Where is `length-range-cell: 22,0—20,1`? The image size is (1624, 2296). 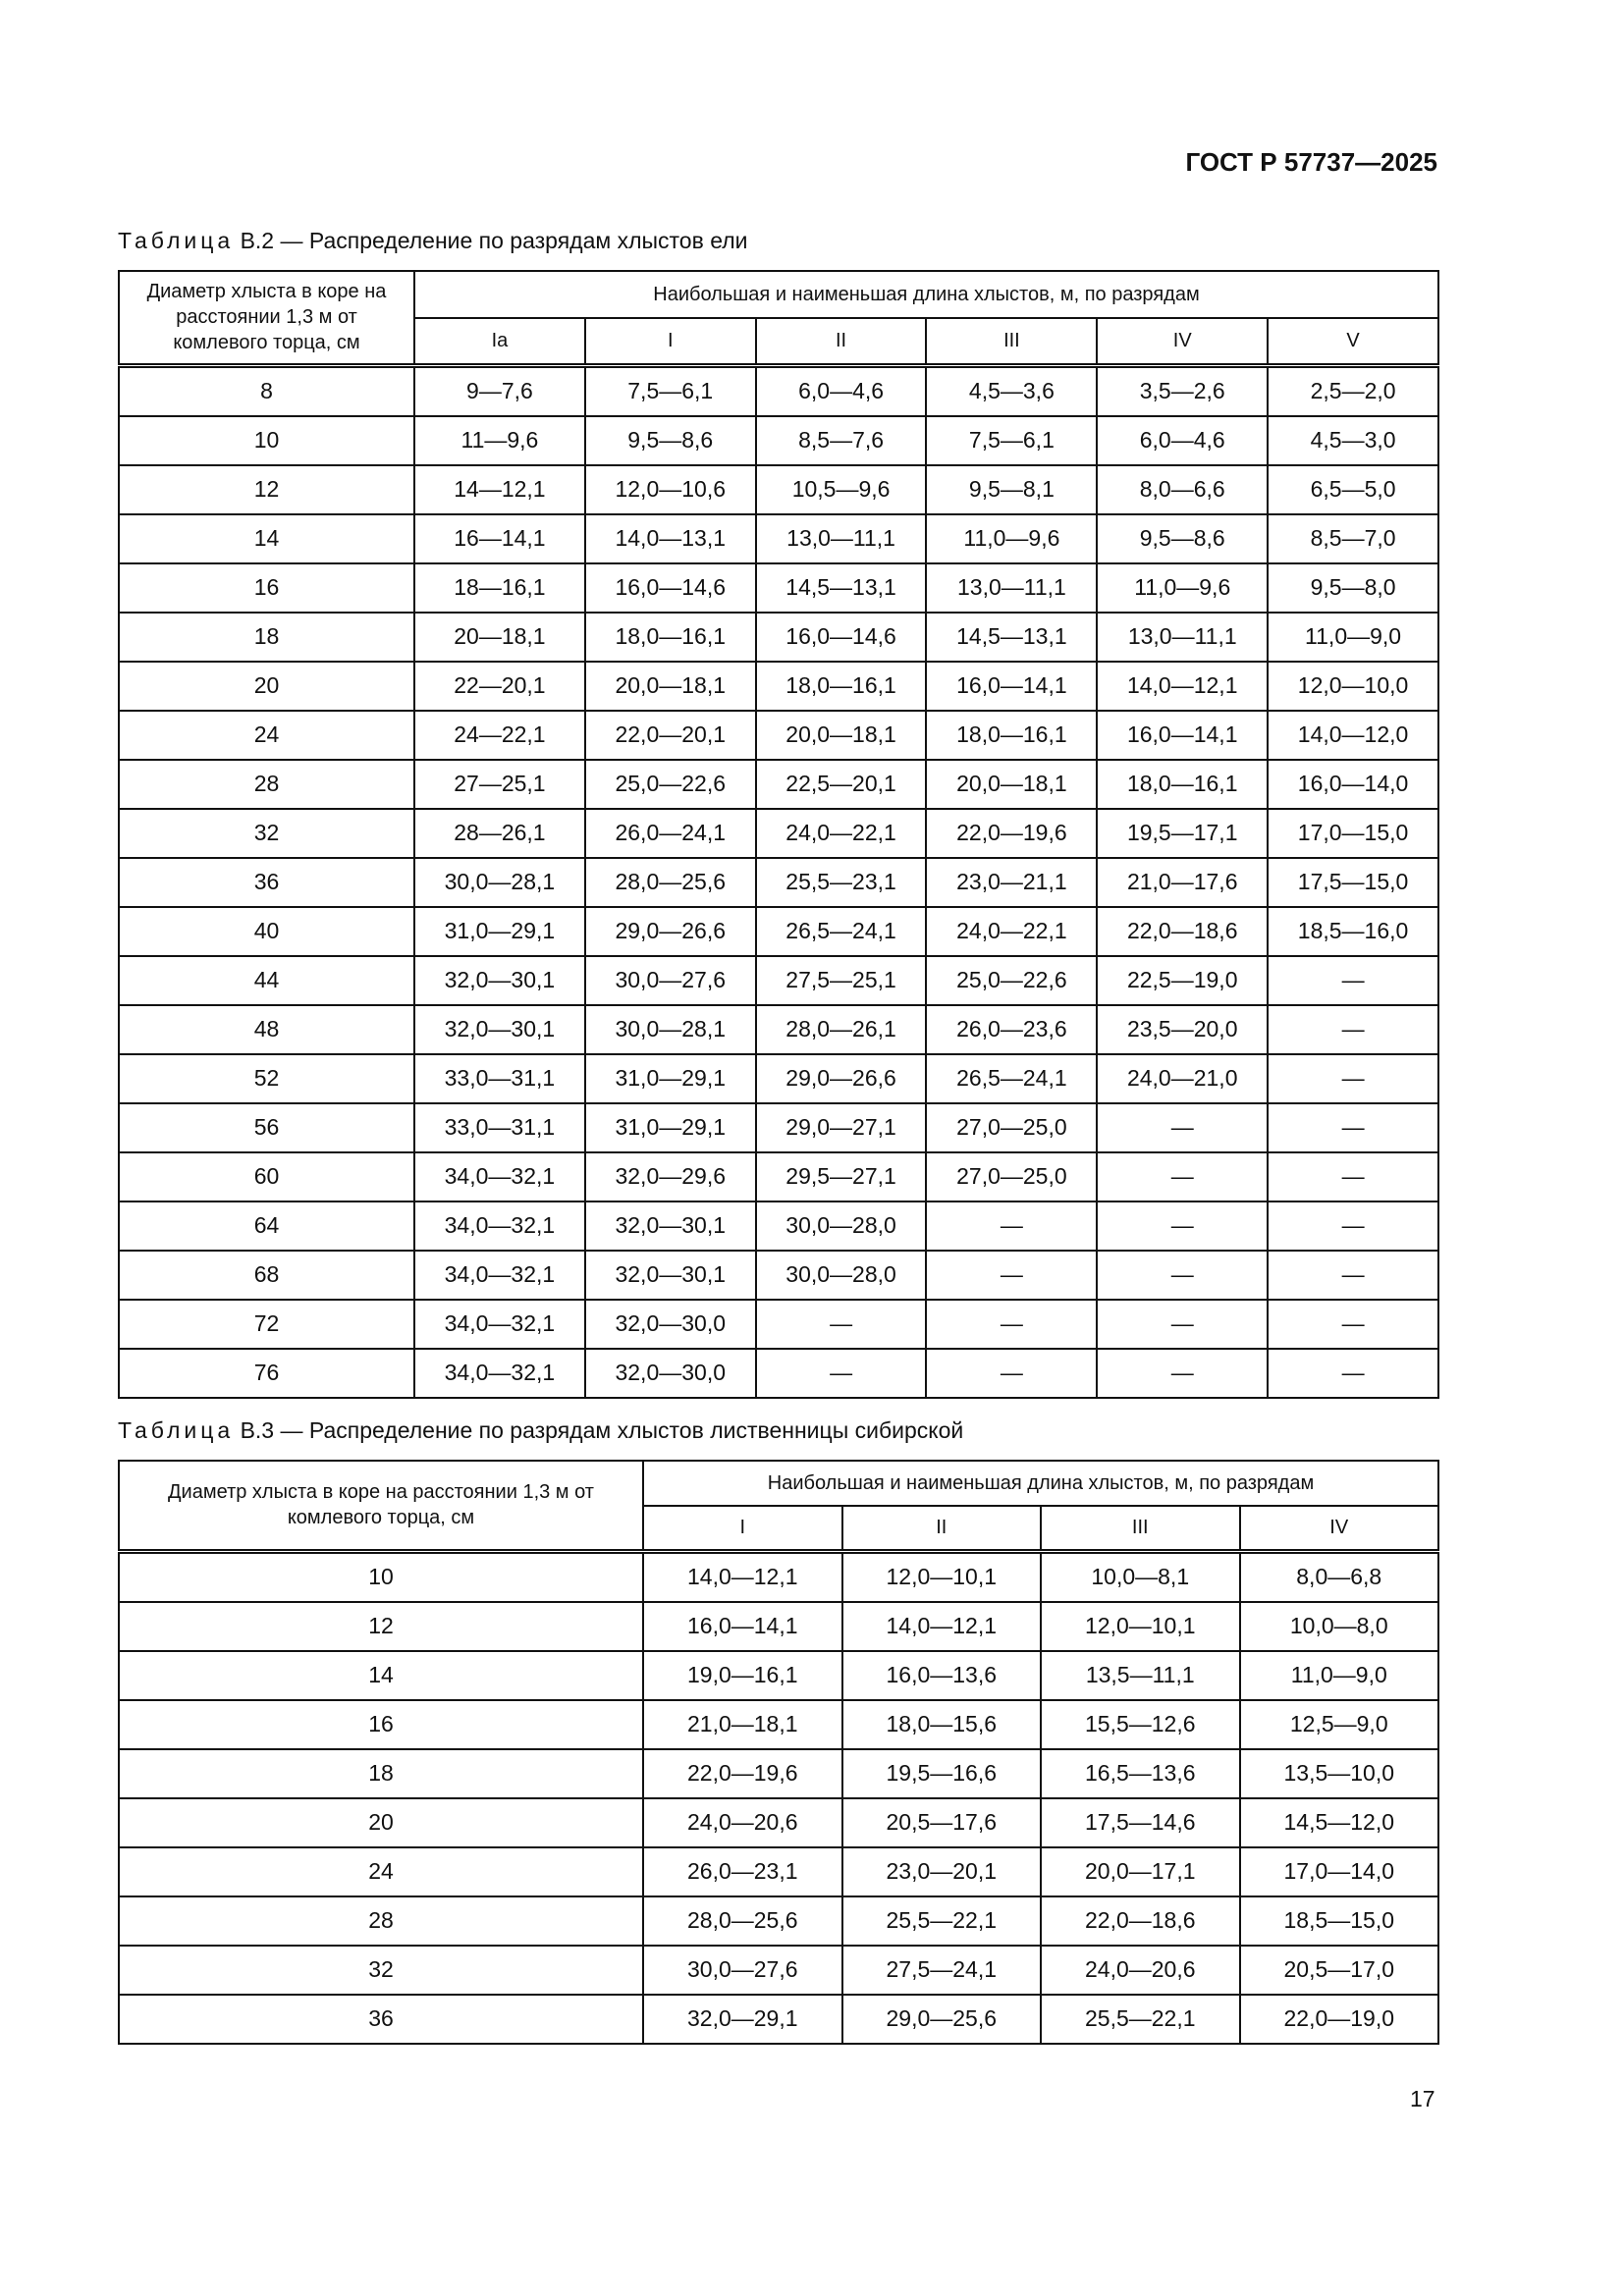 length-range-cell: 22,0—20,1 is located at coordinates (670, 735).